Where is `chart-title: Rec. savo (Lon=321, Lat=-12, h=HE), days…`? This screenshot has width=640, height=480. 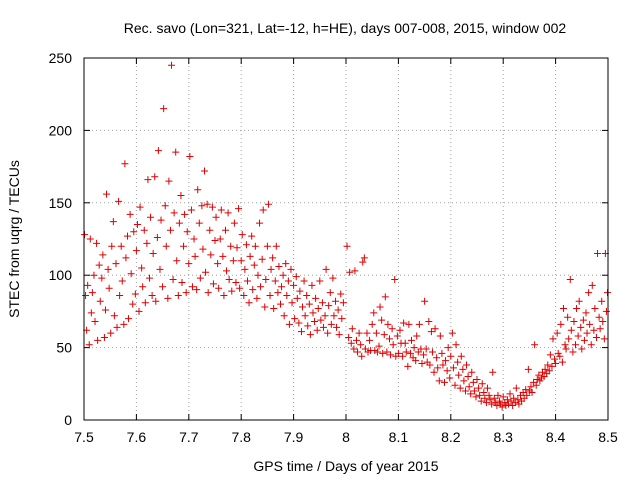 chart-title: Rec. savo (Lon=321, Lat=-12, h=HE), days… is located at coordinates (345, 28).